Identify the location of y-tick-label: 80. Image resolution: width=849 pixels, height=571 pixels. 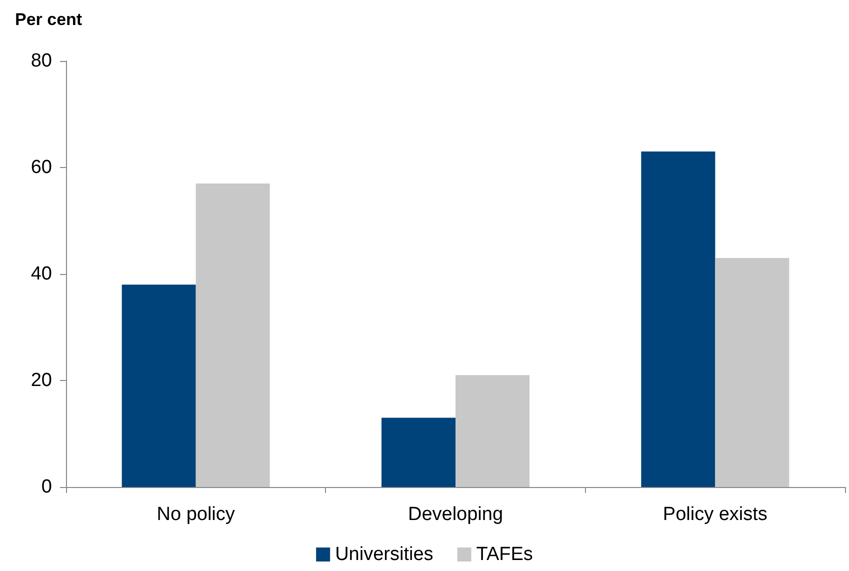
(41, 61).